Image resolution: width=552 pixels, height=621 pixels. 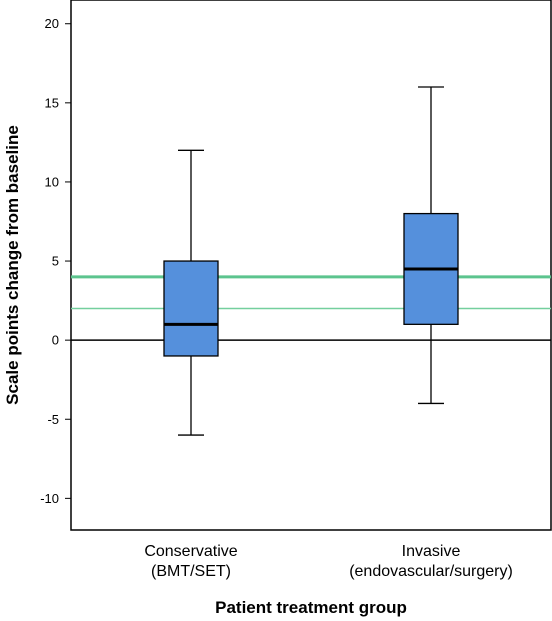 What do you see at coordinates (431, 571) in the screenshot?
I see `category-label: (endovascular/surgery)` at bounding box center [431, 571].